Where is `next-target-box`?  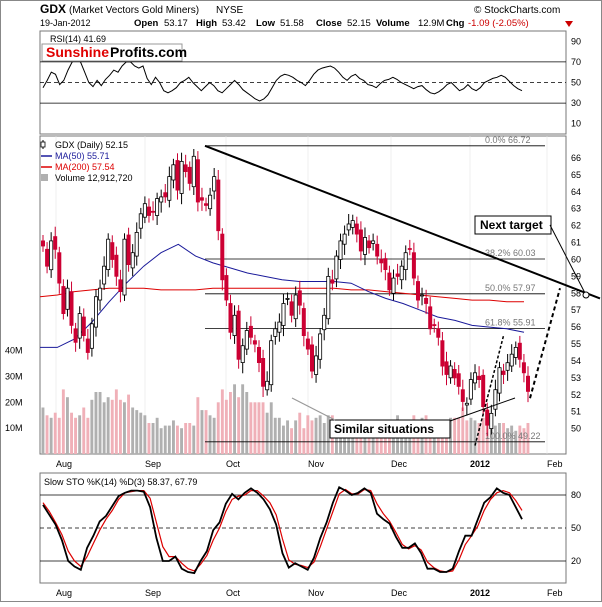
next-target-box is located at coordinates (513, 225).